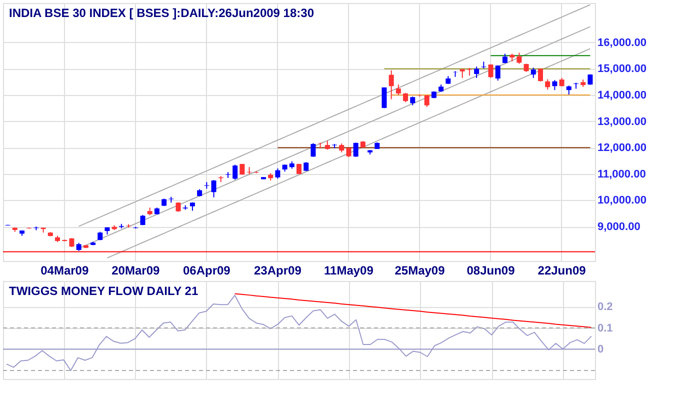  I want to click on line-series, so click(413, 310).